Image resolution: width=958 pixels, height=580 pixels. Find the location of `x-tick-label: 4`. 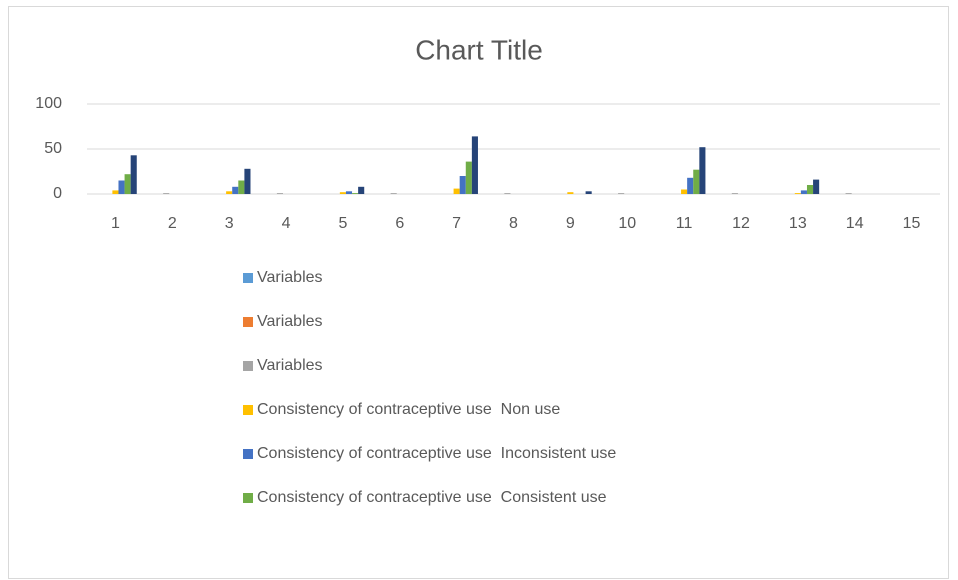

x-tick-label: 4 is located at coordinates (286, 223).